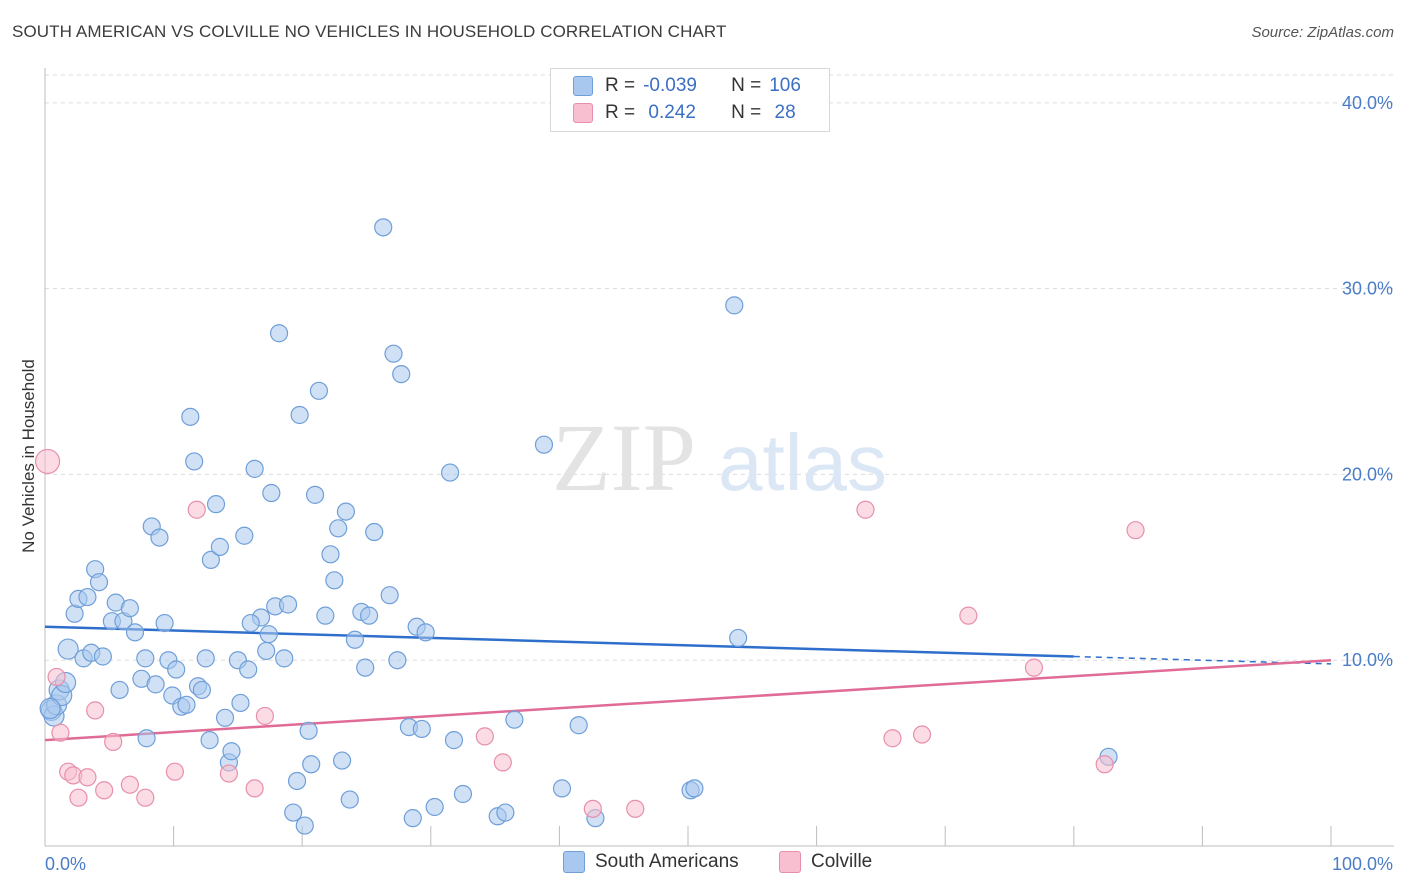  I want to click on watermark-atlas: atlas, so click(802, 462).